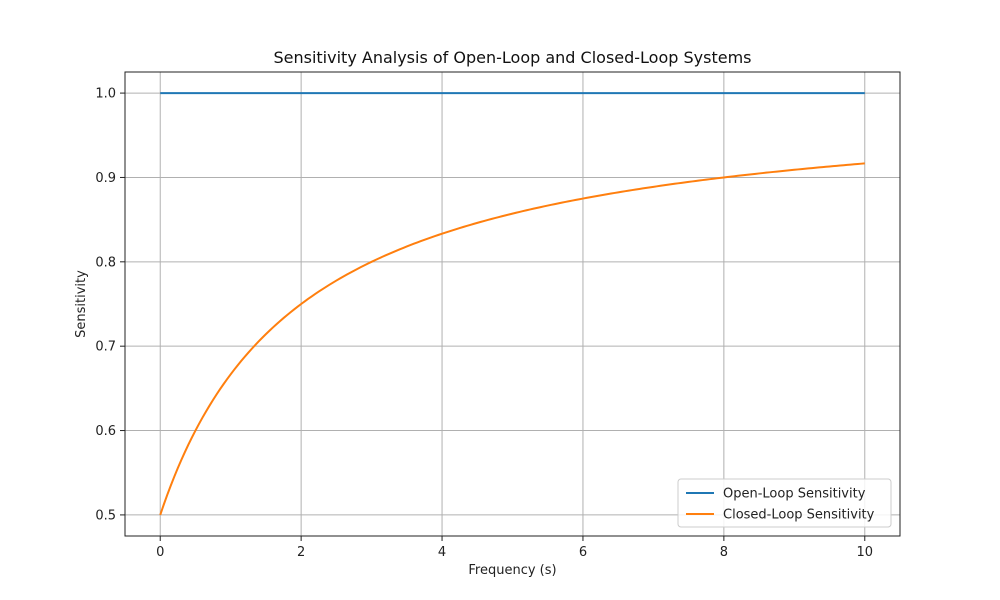 Image resolution: width=1000 pixels, height=600 pixels. Describe the element at coordinates (110, 305) in the screenshot. I see `y-axis: 0.5 0.6 0.7 0.8 0.9 1.0` at that location.